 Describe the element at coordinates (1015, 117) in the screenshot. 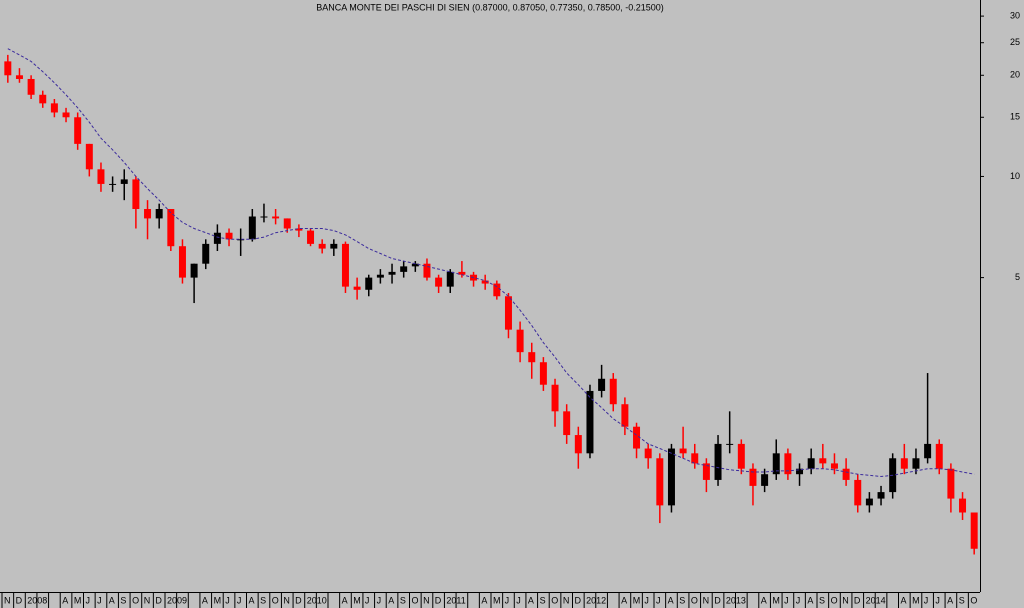

I see `y-tick-label: 15` at that location.